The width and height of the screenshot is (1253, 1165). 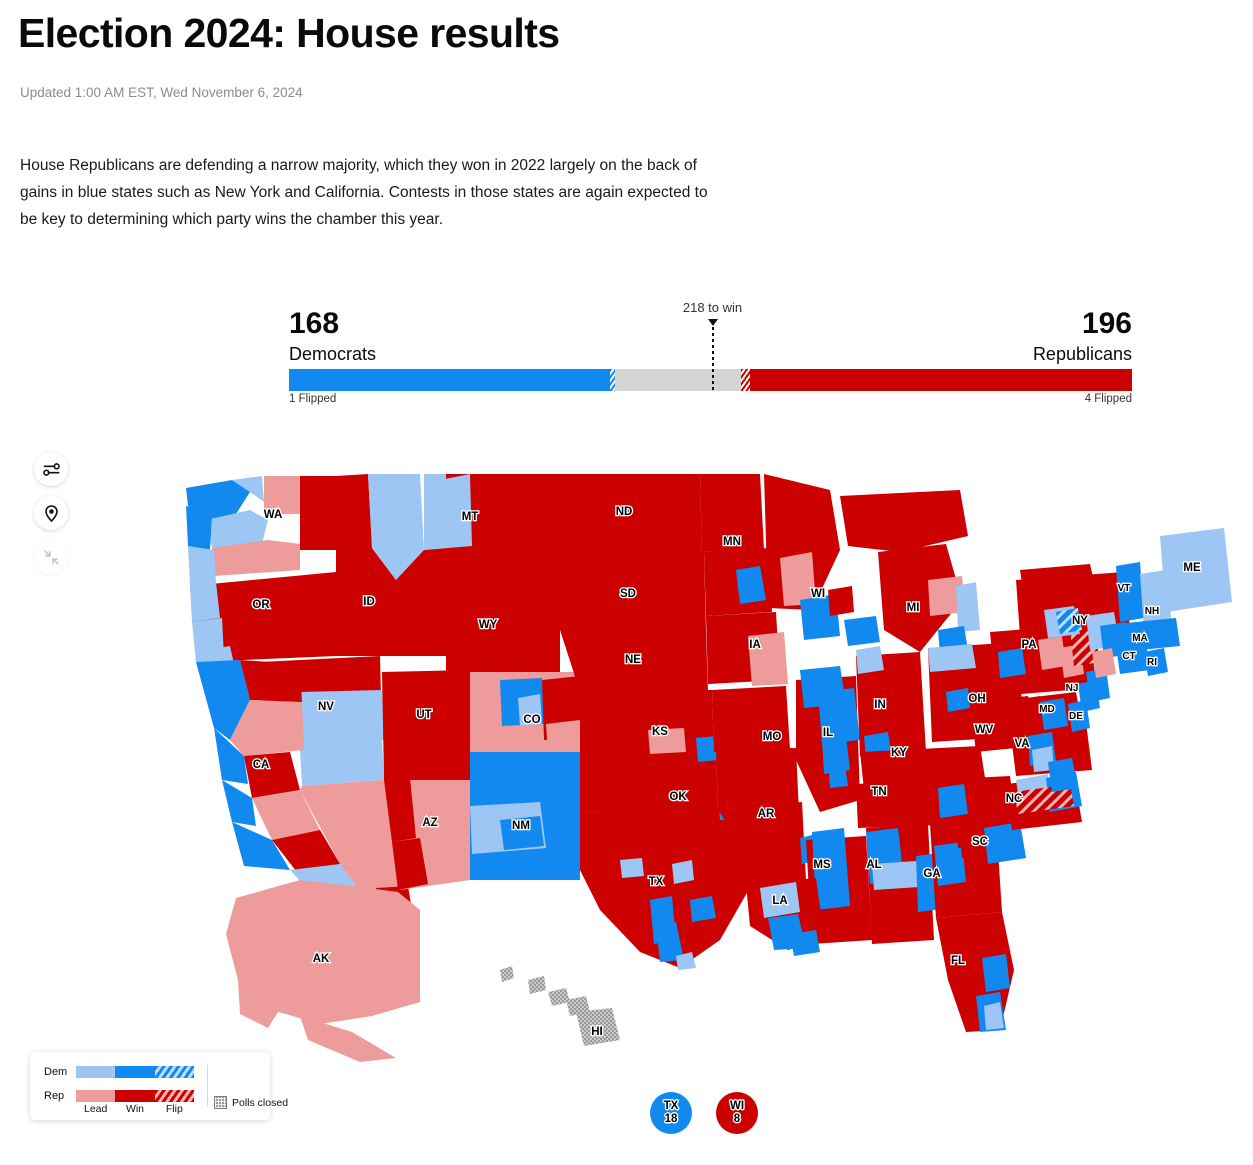 What do you see at coordinates (878, 792) in the screenshot?
I see `state-label-tn: TN` at bounding box center [878, 792].